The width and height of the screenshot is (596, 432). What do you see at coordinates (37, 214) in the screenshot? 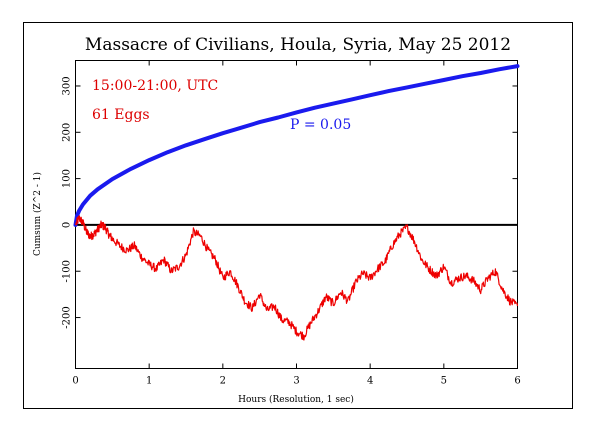
I see `y-axis-label: Cumsum (Z^2 - 1)` at bounding box center [37, 214].